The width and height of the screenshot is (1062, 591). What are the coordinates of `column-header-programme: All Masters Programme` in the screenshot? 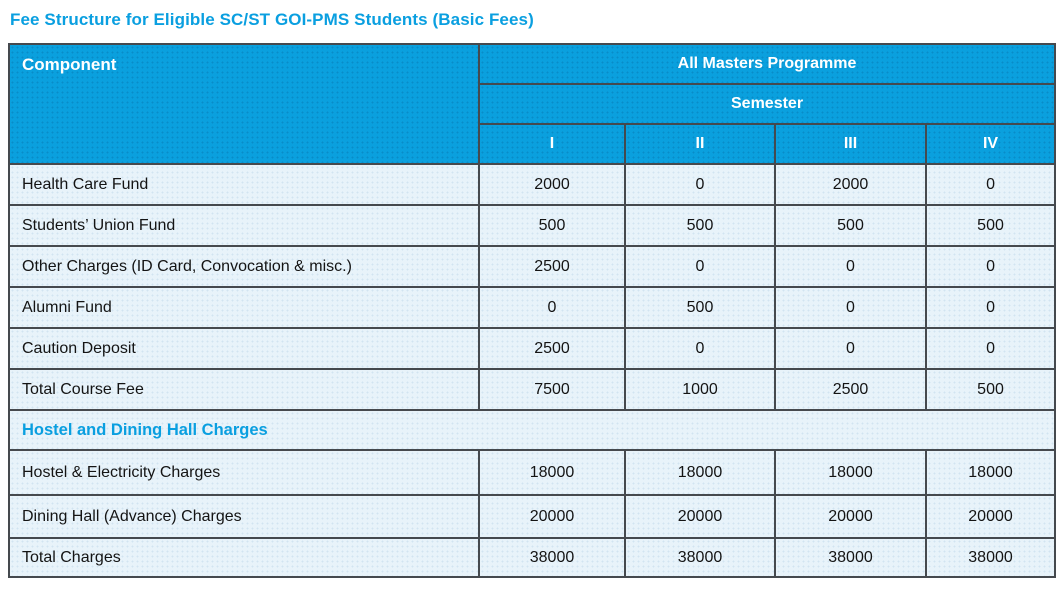 It's located at (767, 64).